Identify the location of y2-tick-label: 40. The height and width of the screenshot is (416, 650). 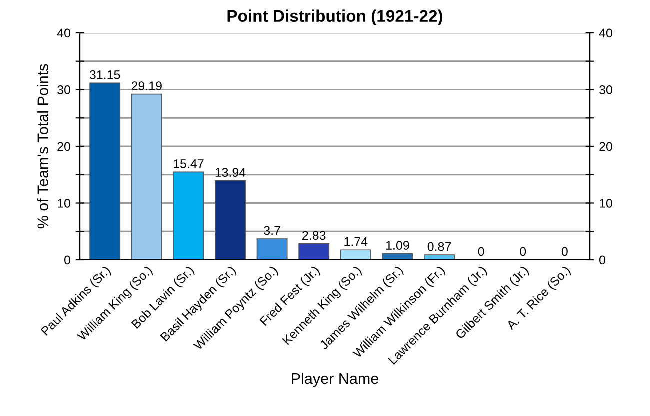
(605, 33).